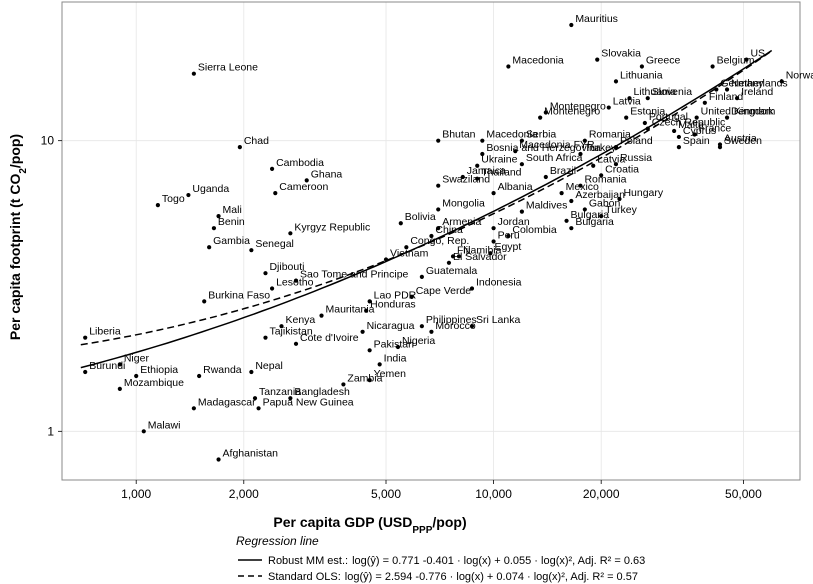 This screenshot has height=584, width=813. Describe the element at coordinates (736, 60) in the screenshot. I see `point-label: Belgium` at that location.